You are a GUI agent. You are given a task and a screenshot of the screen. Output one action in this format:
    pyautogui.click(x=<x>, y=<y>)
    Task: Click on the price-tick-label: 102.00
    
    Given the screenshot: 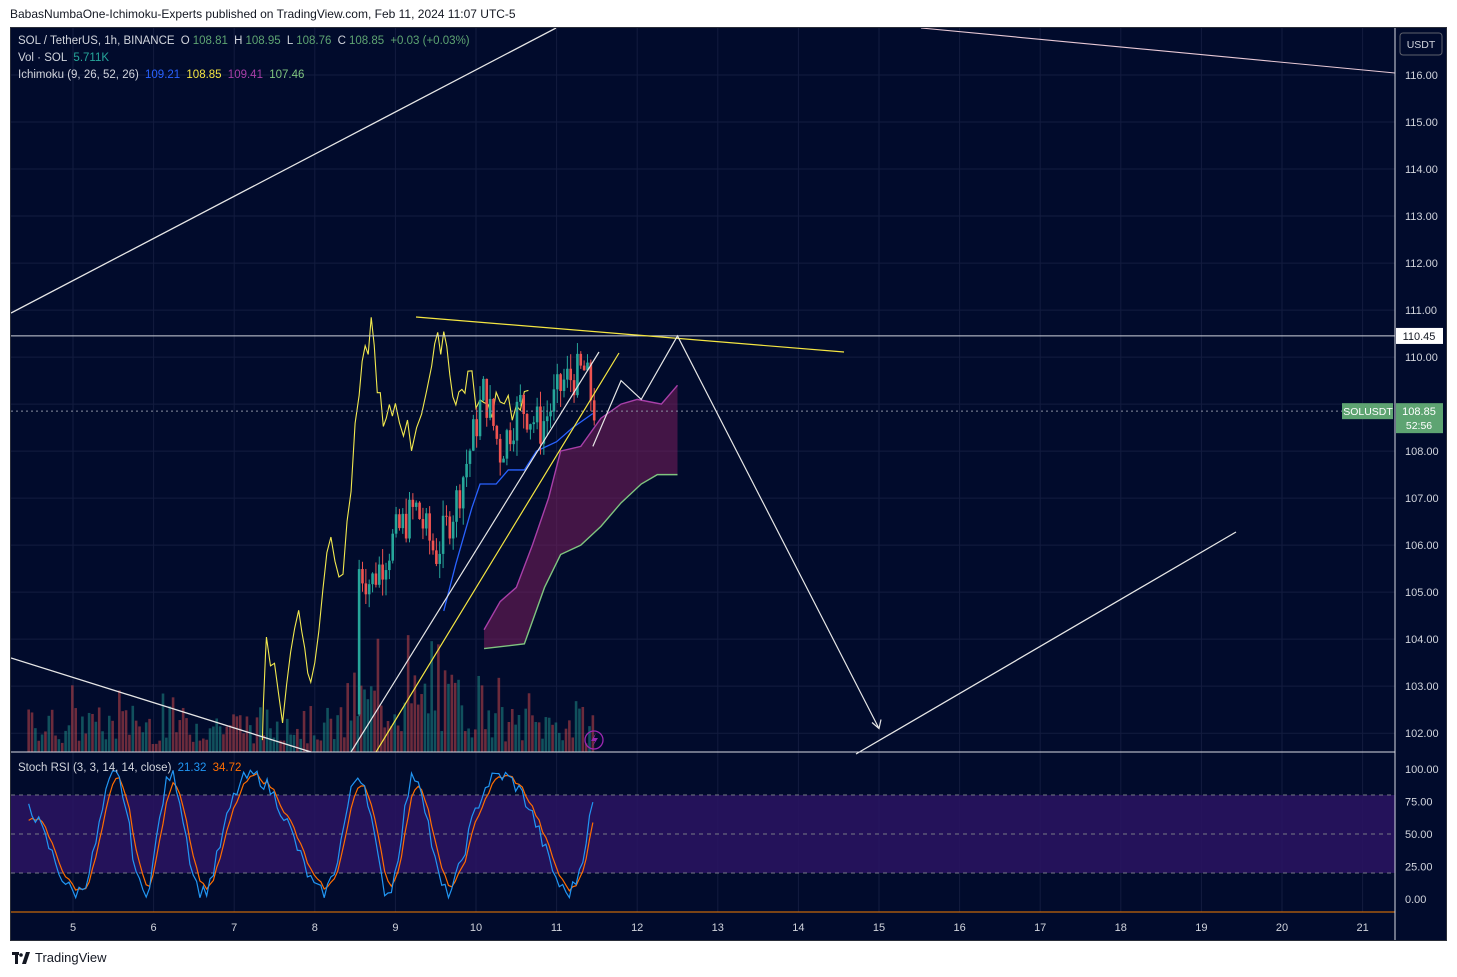 What is the action you would take?
    pyautogui.click(x=1422, y=734)
    